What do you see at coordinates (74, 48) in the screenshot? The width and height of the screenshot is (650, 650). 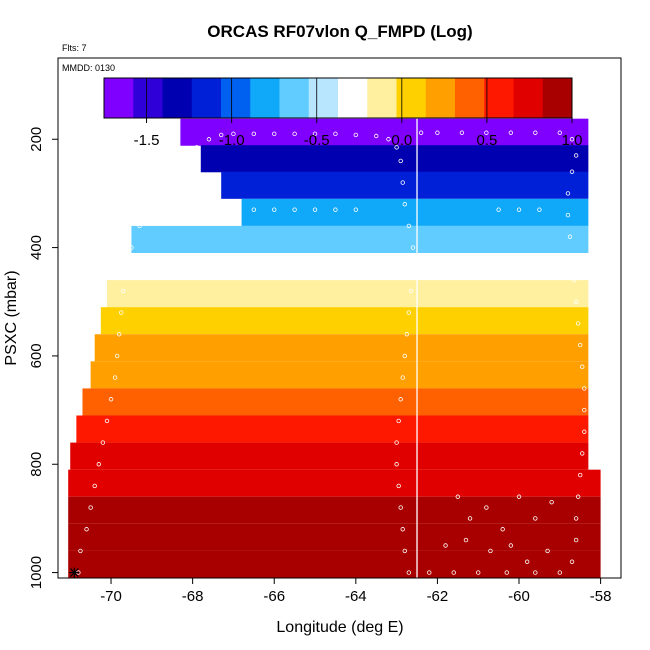 I see `flights-label: Flts: 7` at bounding box center [74, 48].